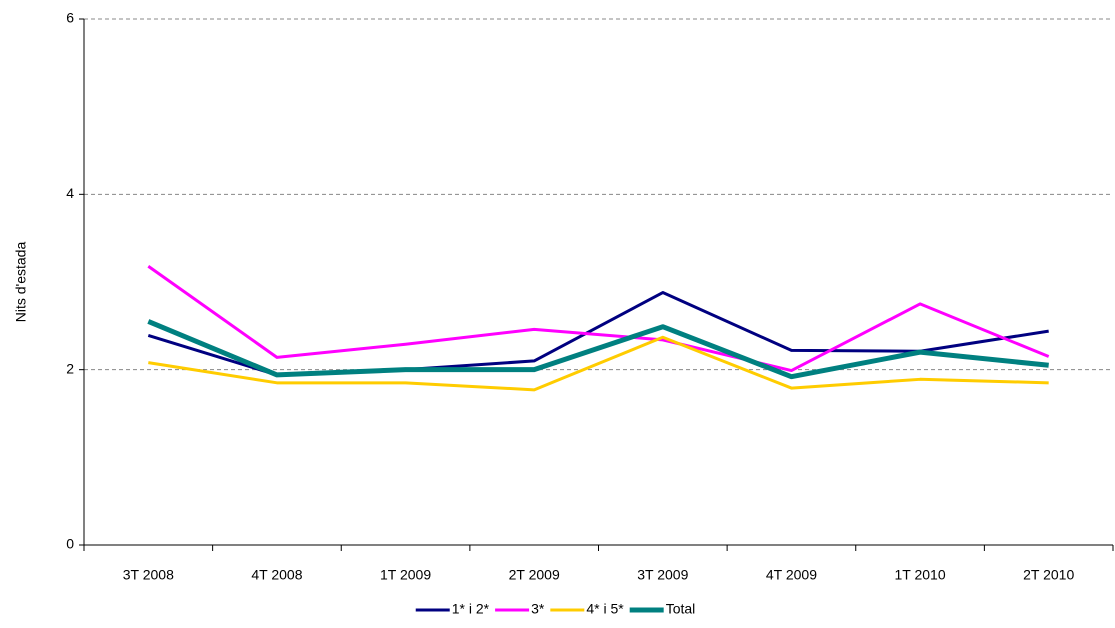 The height and width of the screenshot is (628, 1115). I want to click on y-tick-label: 4, so click(70, 193).